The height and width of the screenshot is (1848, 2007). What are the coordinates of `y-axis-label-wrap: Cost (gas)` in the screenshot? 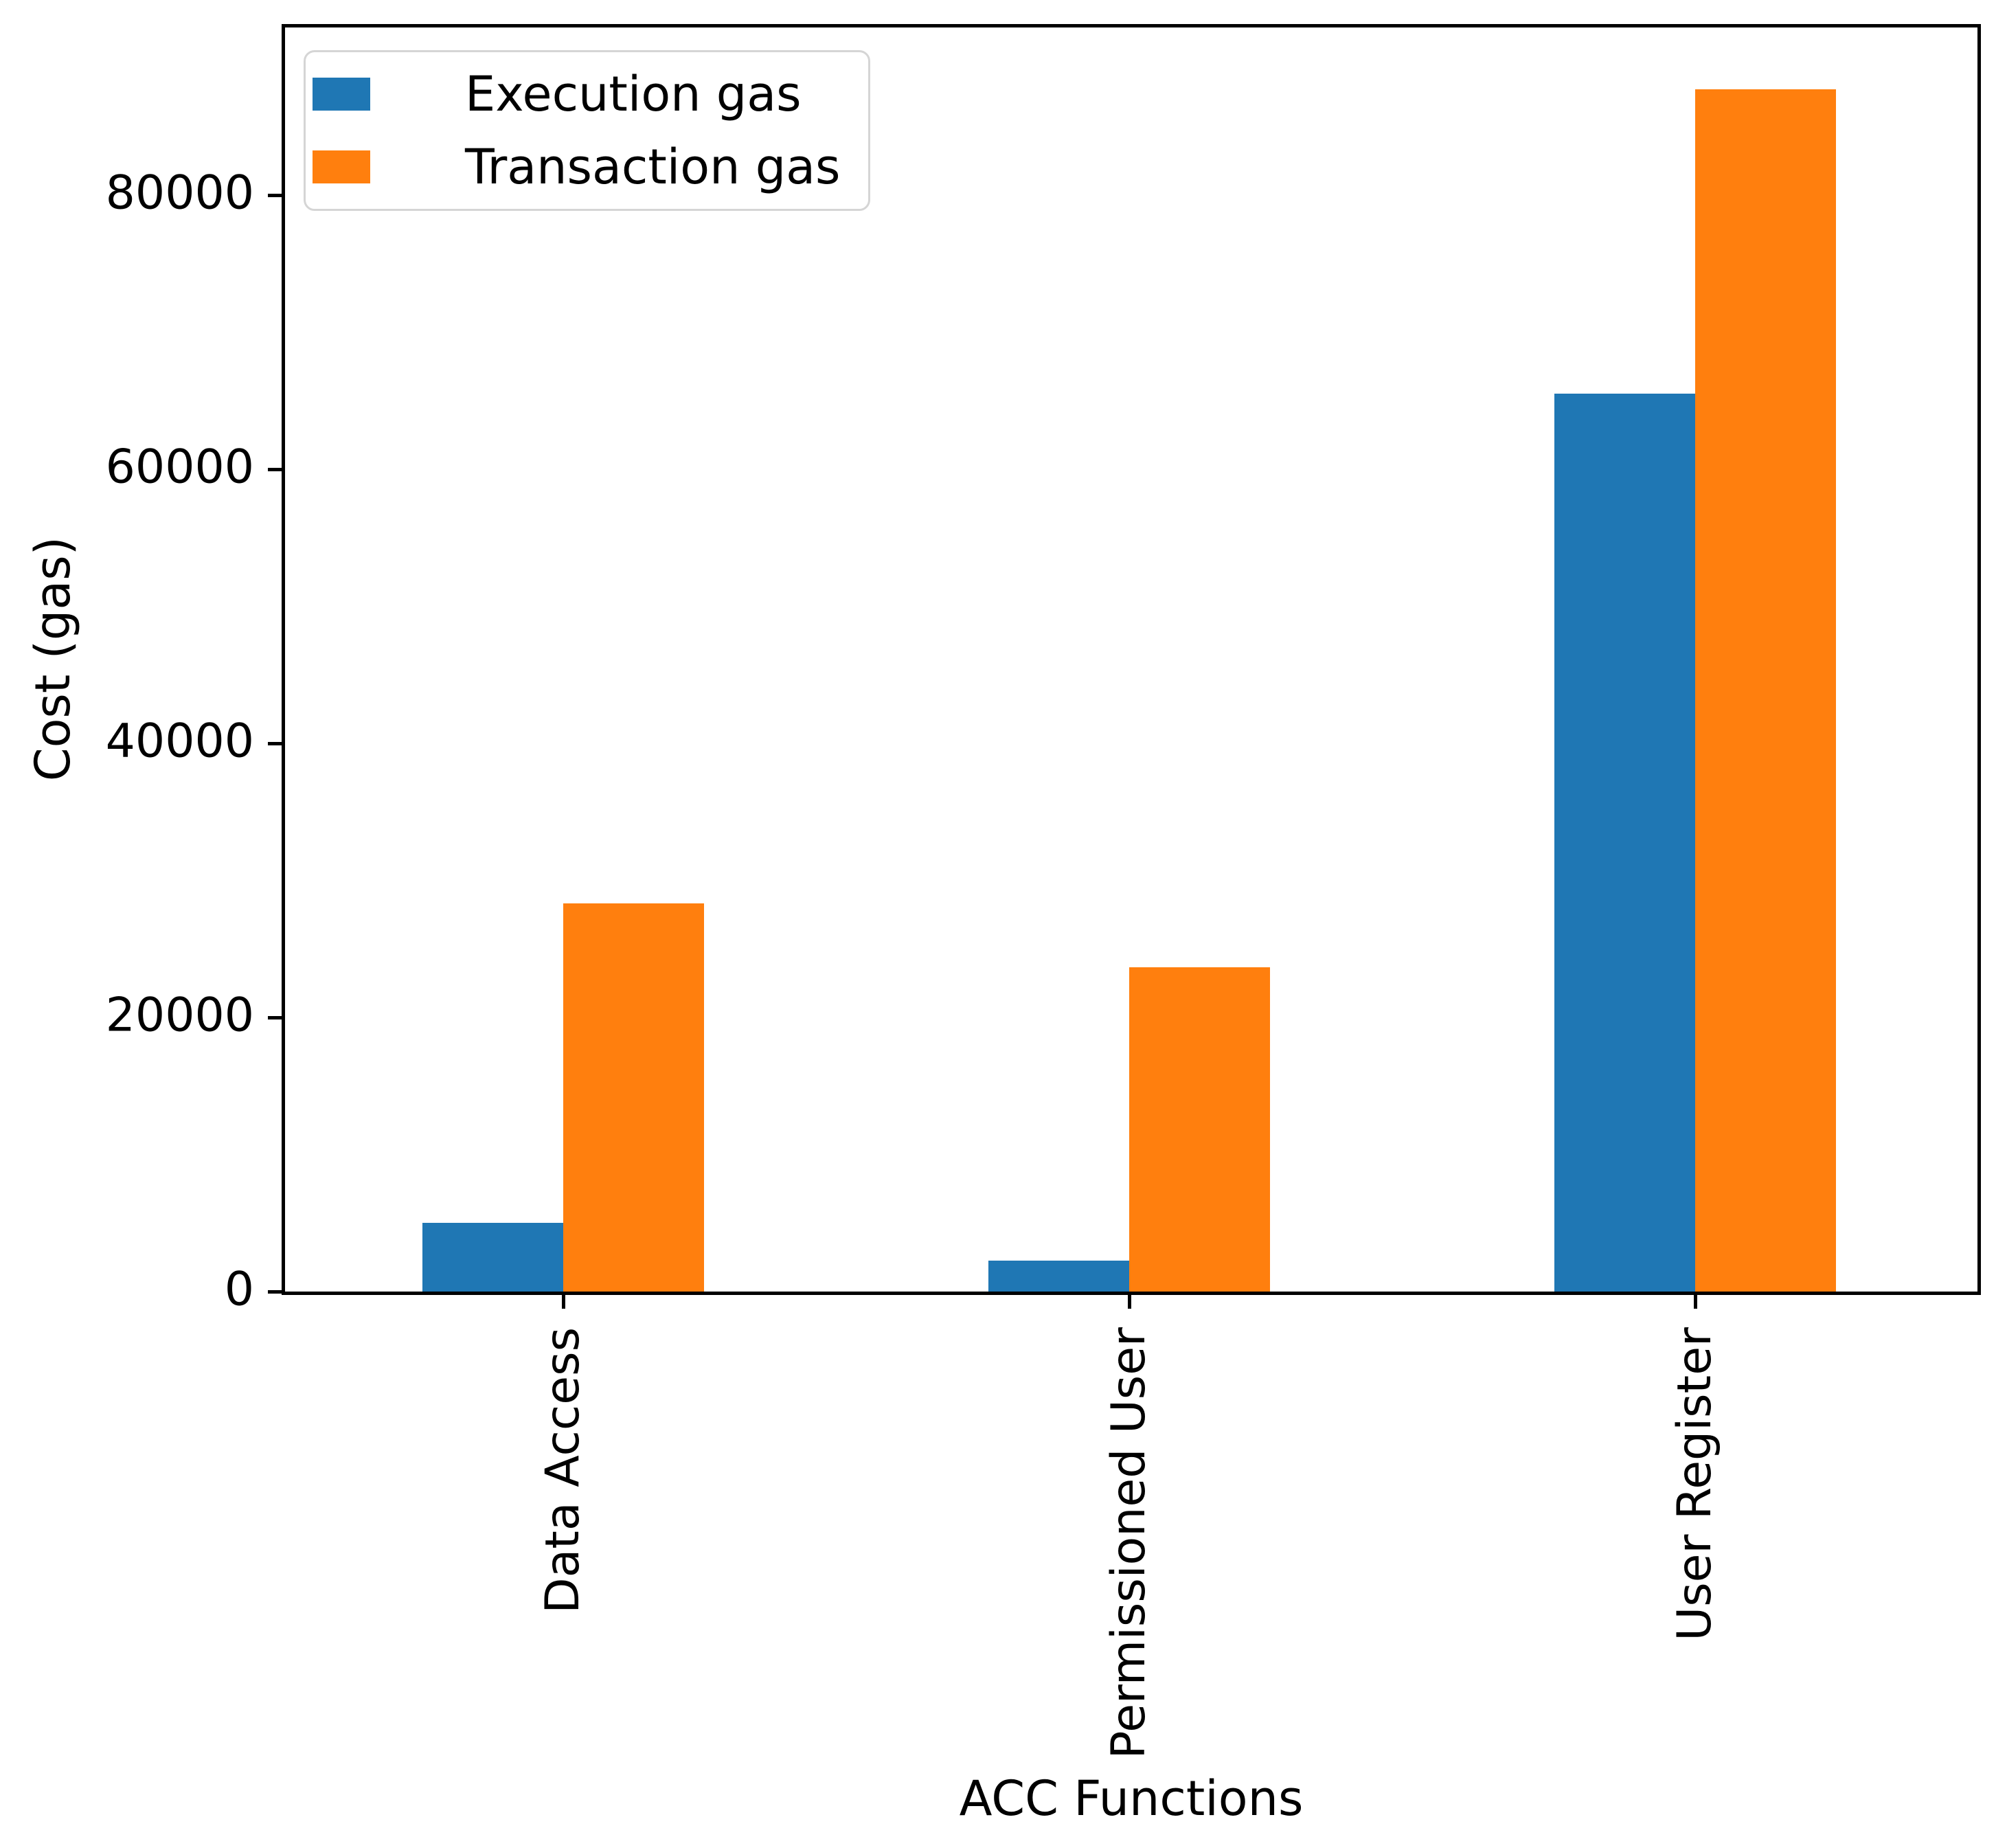 It's located at (53, 659).